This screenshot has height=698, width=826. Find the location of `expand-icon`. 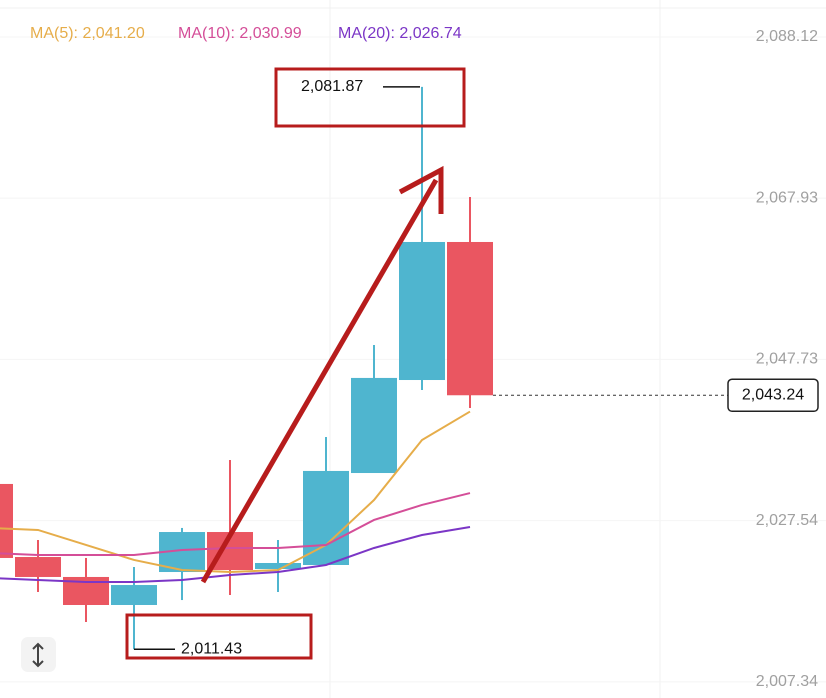

expand-icon is located at coordinates (38, 655).